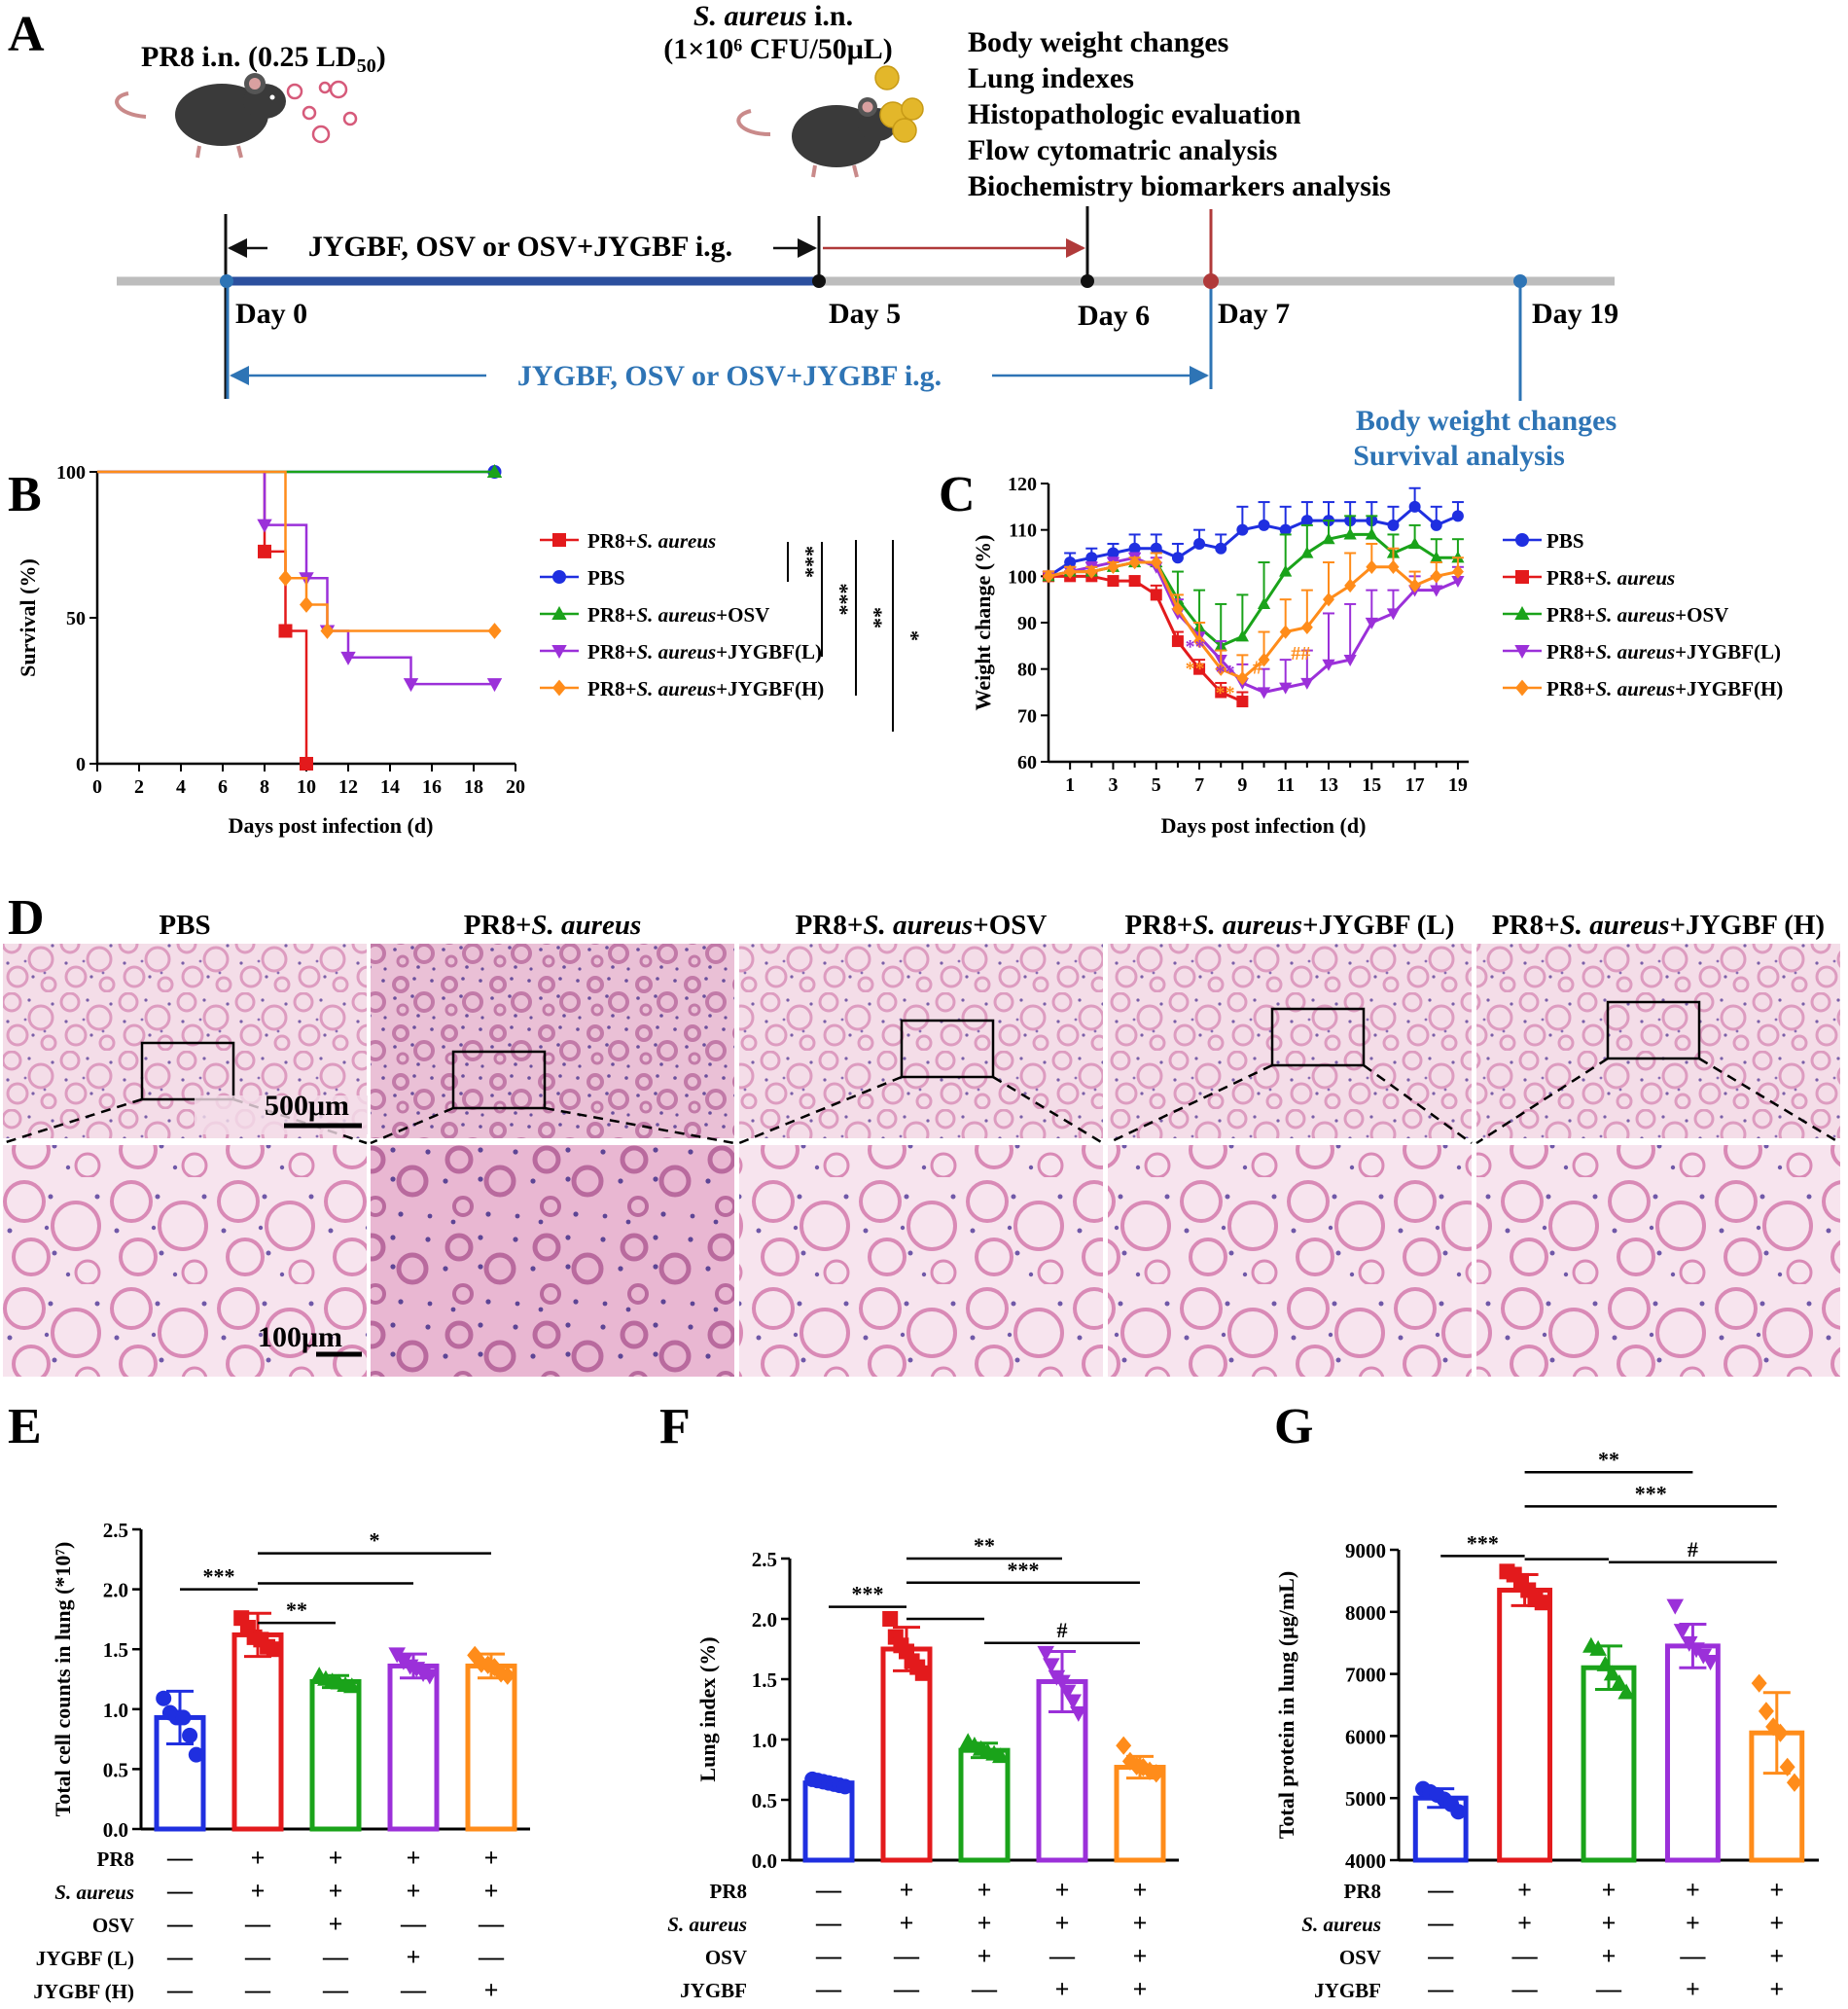  What do you see at coordinates (25, 1426) in the screenshot?
I see `panel-letter-e: E` at bounding box center [25, 1426].